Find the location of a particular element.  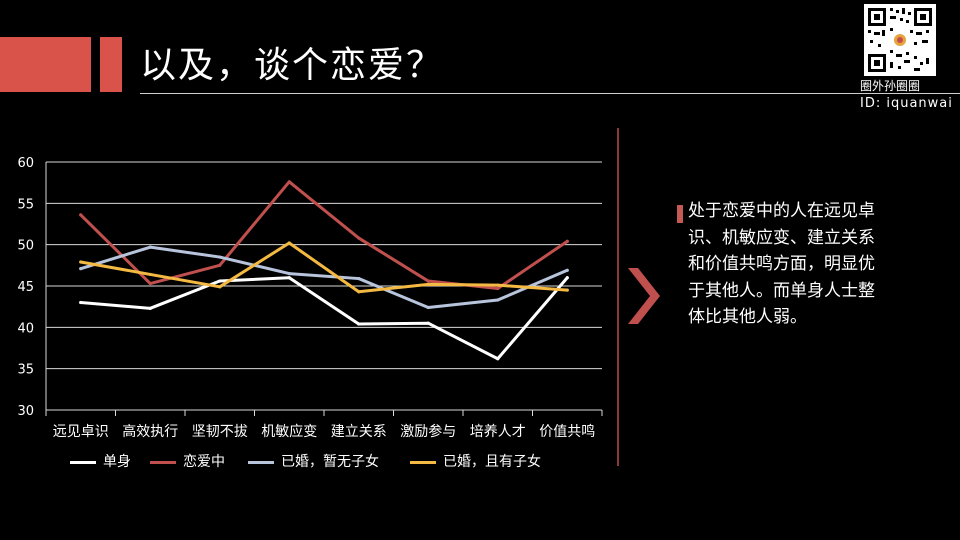

title-underline is located at coordinates (550, 93).